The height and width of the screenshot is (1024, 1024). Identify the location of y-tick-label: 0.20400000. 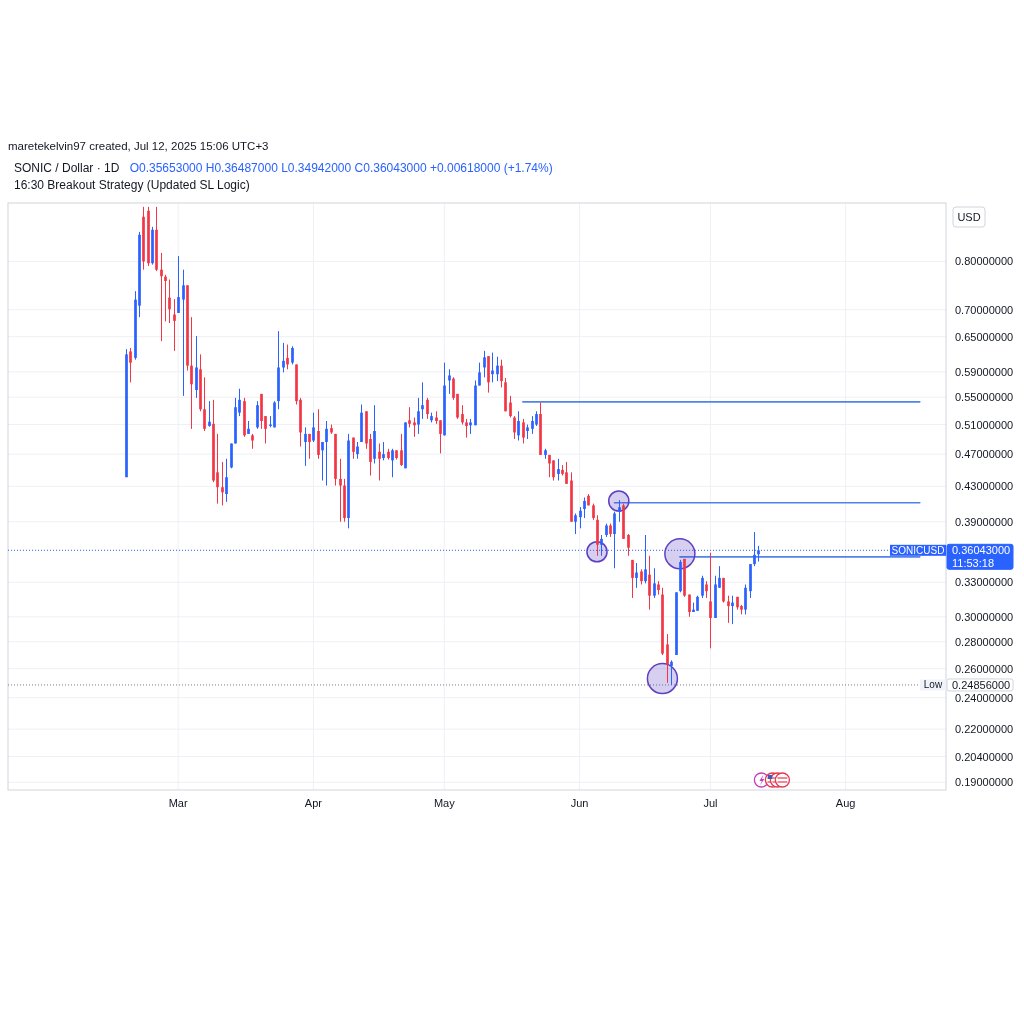
(984, 756).